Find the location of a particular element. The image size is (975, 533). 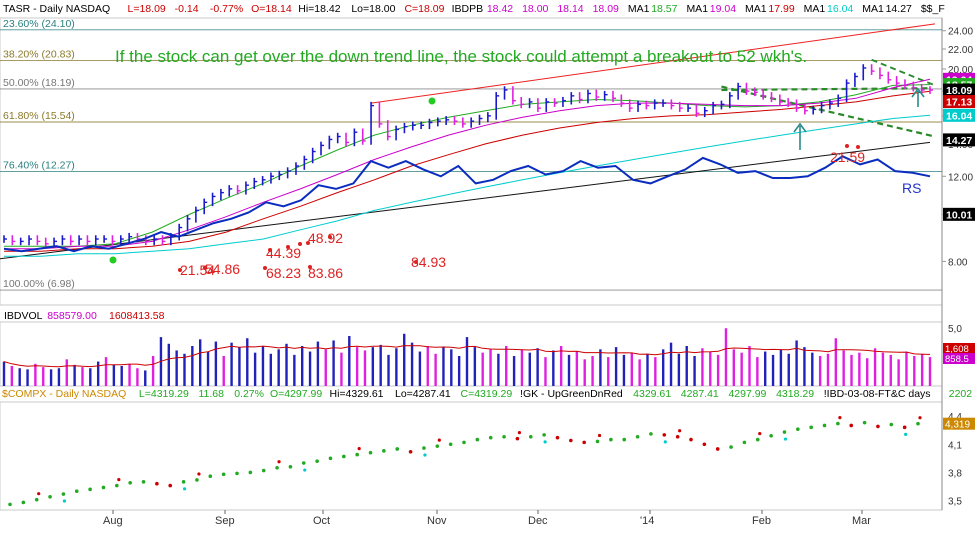

price-label: 21.54 is located at coordinates (197, 270).